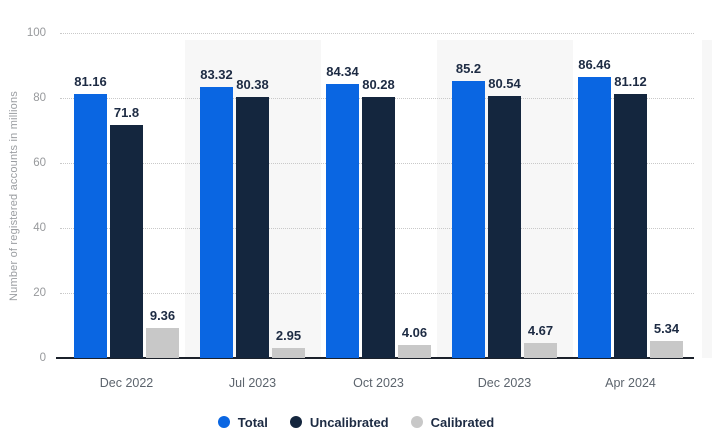  What do you see at coordinates (36, 33) in the screenshot?
I see `y-tick-label-100: 100` at bounding box center [36, 33].